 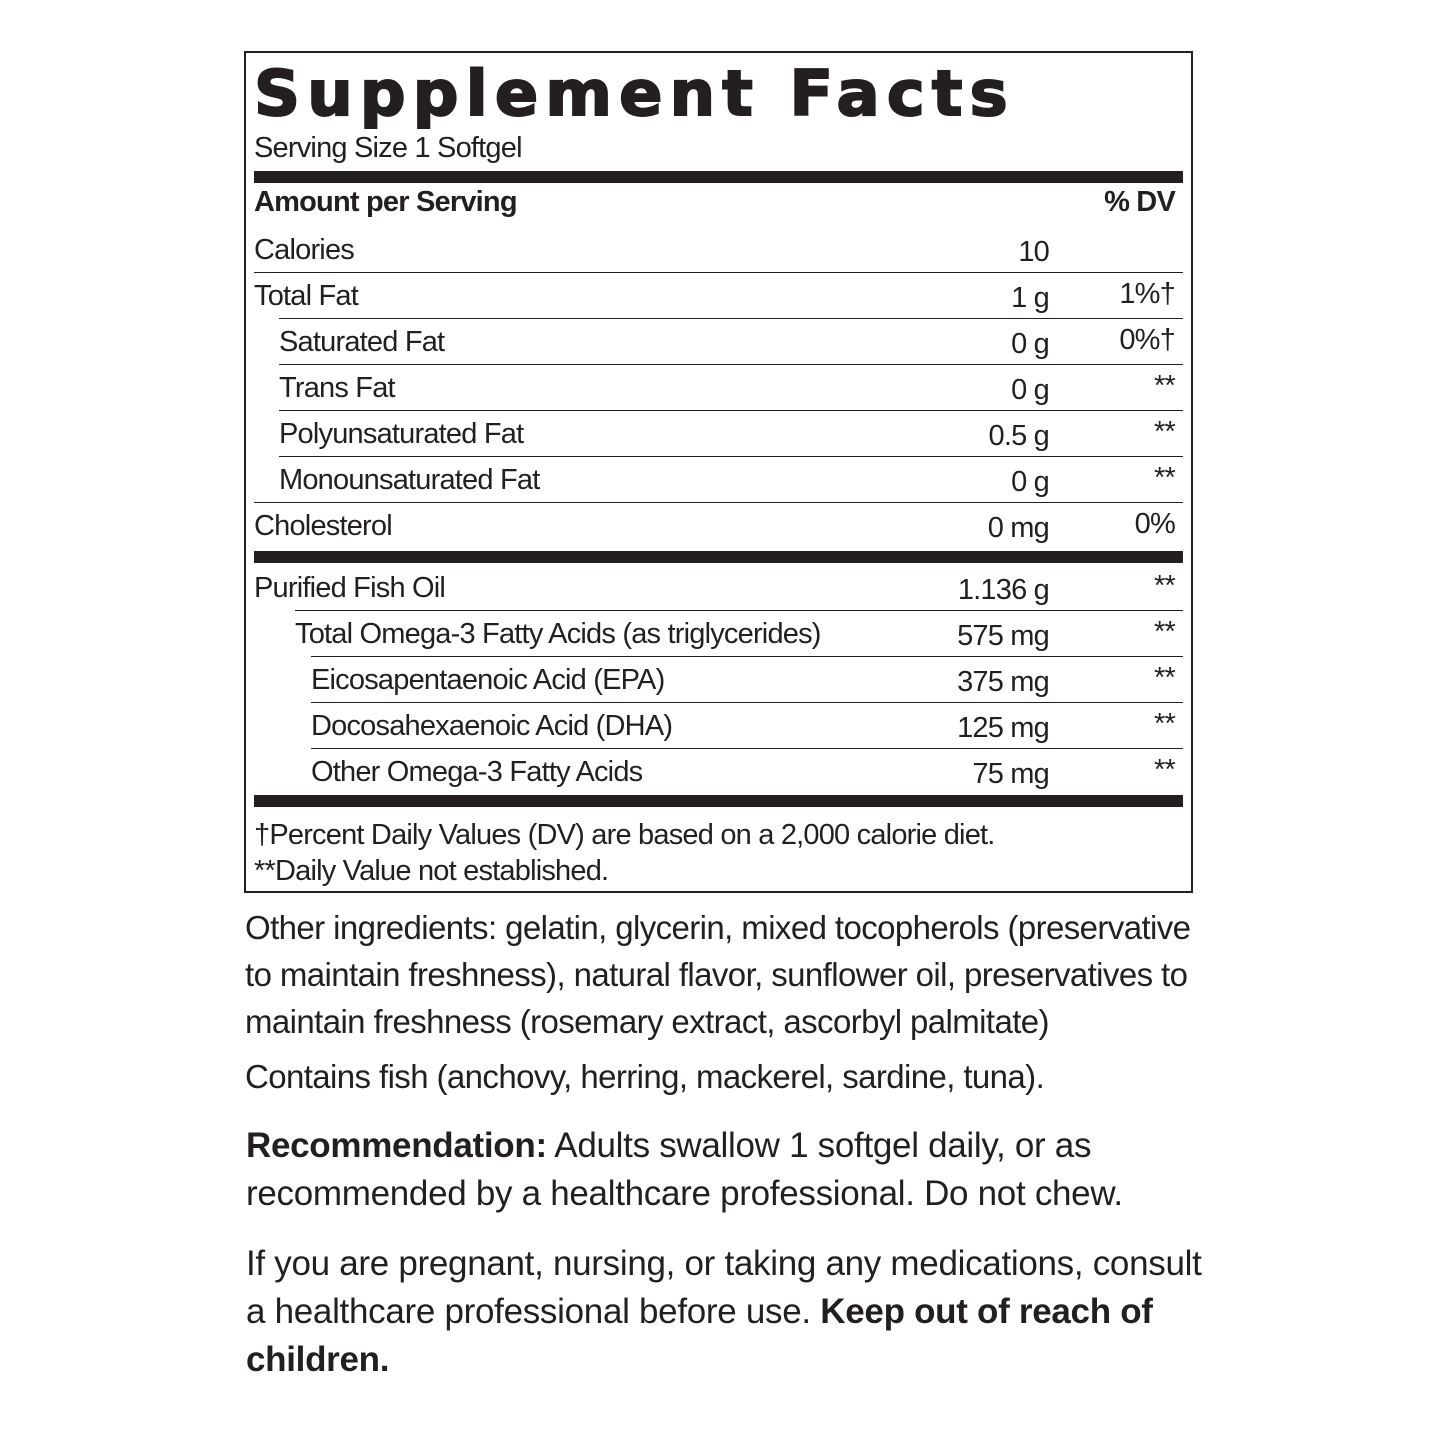 What do you see at coordinates (386, 202) in the screenshot?
I see `amount-header: Amount per Serving` at bounding box center [386, 202].